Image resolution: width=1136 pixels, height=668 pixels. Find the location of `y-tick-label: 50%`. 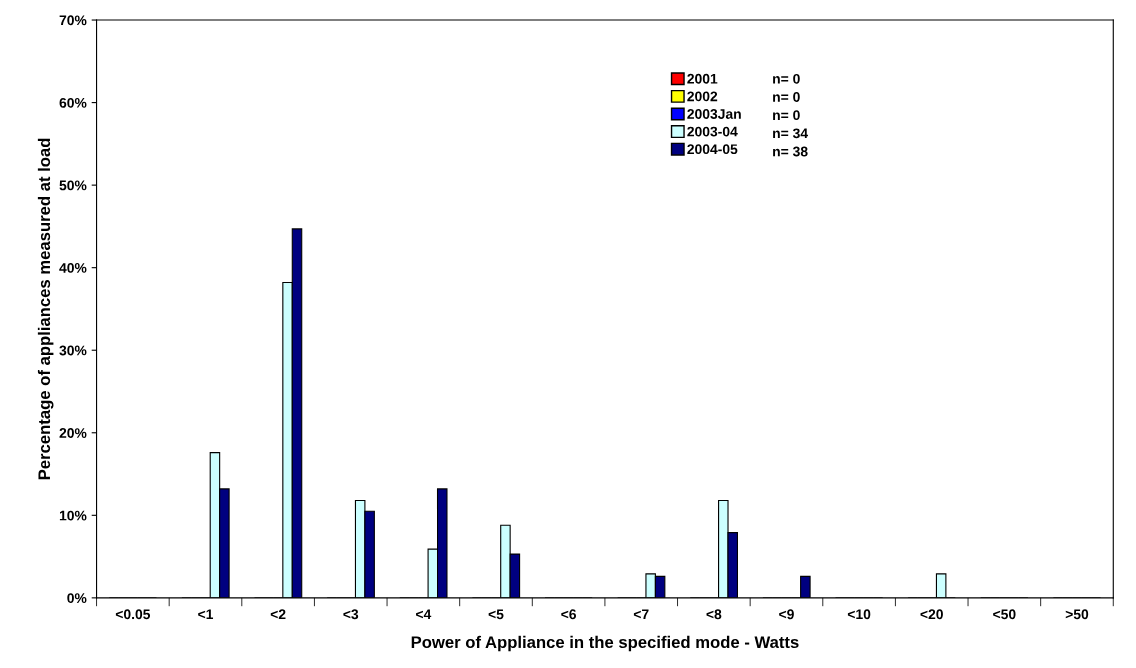

y-tick-label: 50% is located at coordinates (73, 185).